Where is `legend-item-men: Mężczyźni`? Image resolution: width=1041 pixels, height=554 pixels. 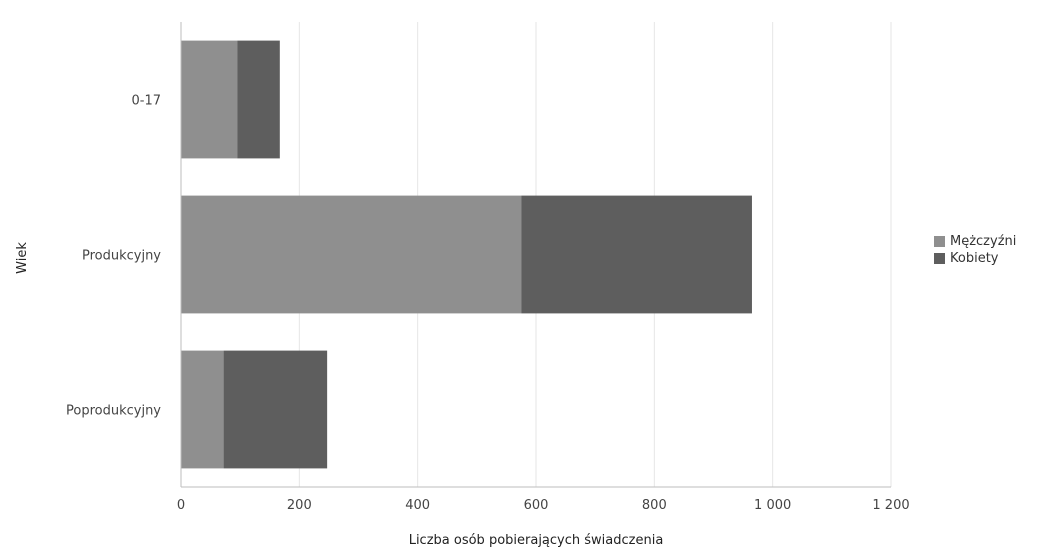 legend-item-men: Mężczyźni is located at coordinates (975, 241).